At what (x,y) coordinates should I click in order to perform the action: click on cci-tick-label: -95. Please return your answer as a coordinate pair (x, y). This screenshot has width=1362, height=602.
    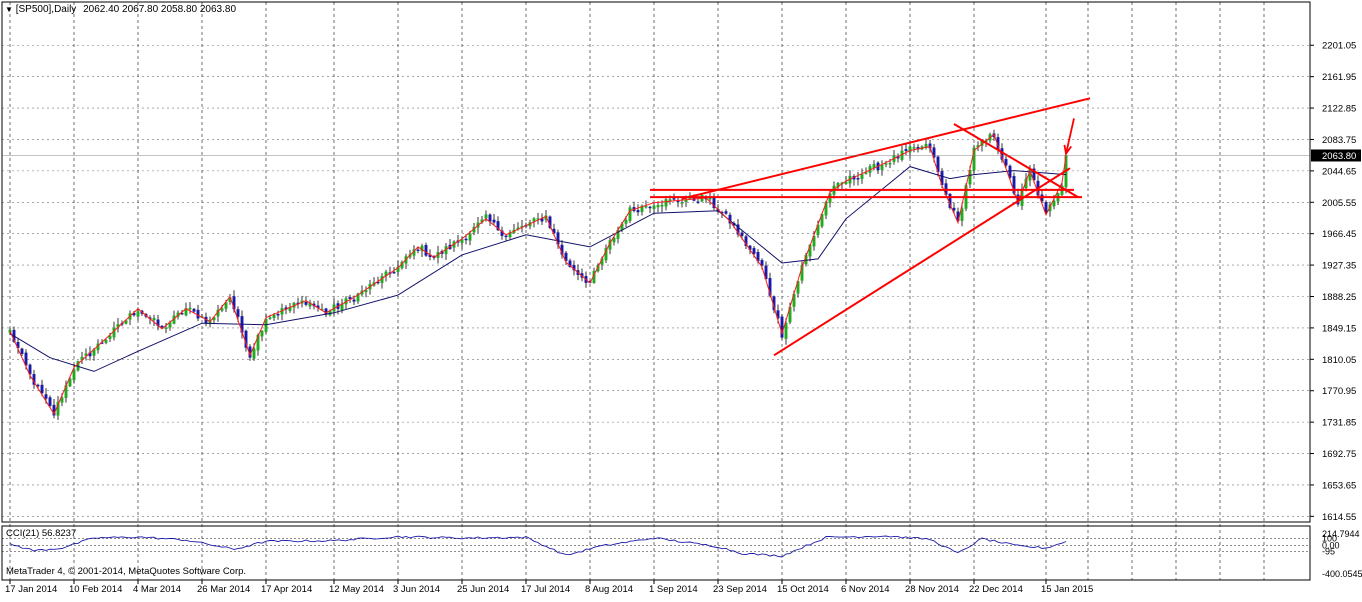
    Looking at the image, I should click on (1328, 552).